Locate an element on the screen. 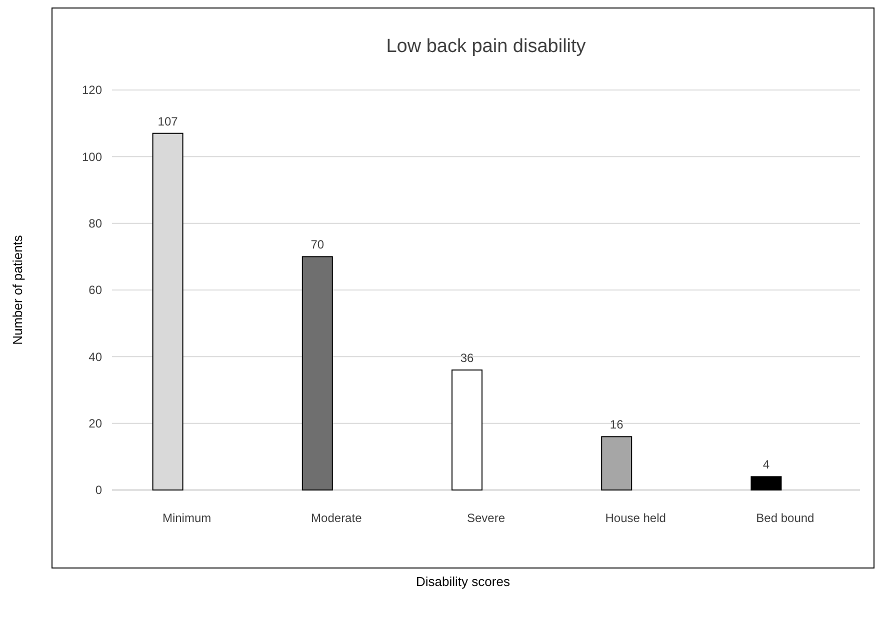  y-axis-title: Number of patients is located at coordinates (17, 289).